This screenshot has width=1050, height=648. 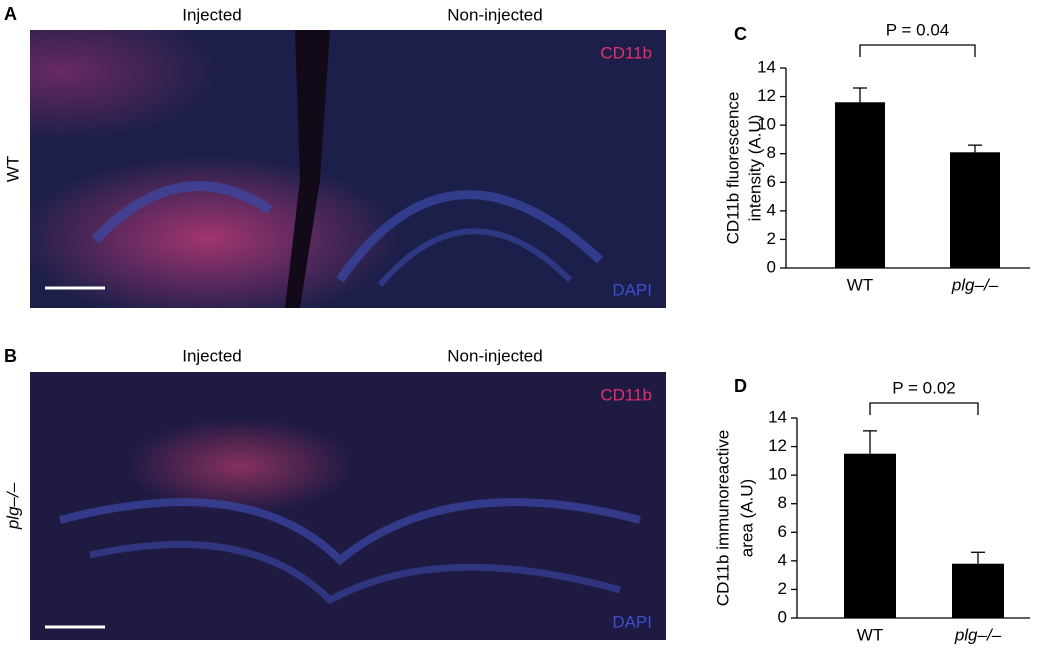 I want to click on p-value: P = 0.02, so click(x=924, y=387).